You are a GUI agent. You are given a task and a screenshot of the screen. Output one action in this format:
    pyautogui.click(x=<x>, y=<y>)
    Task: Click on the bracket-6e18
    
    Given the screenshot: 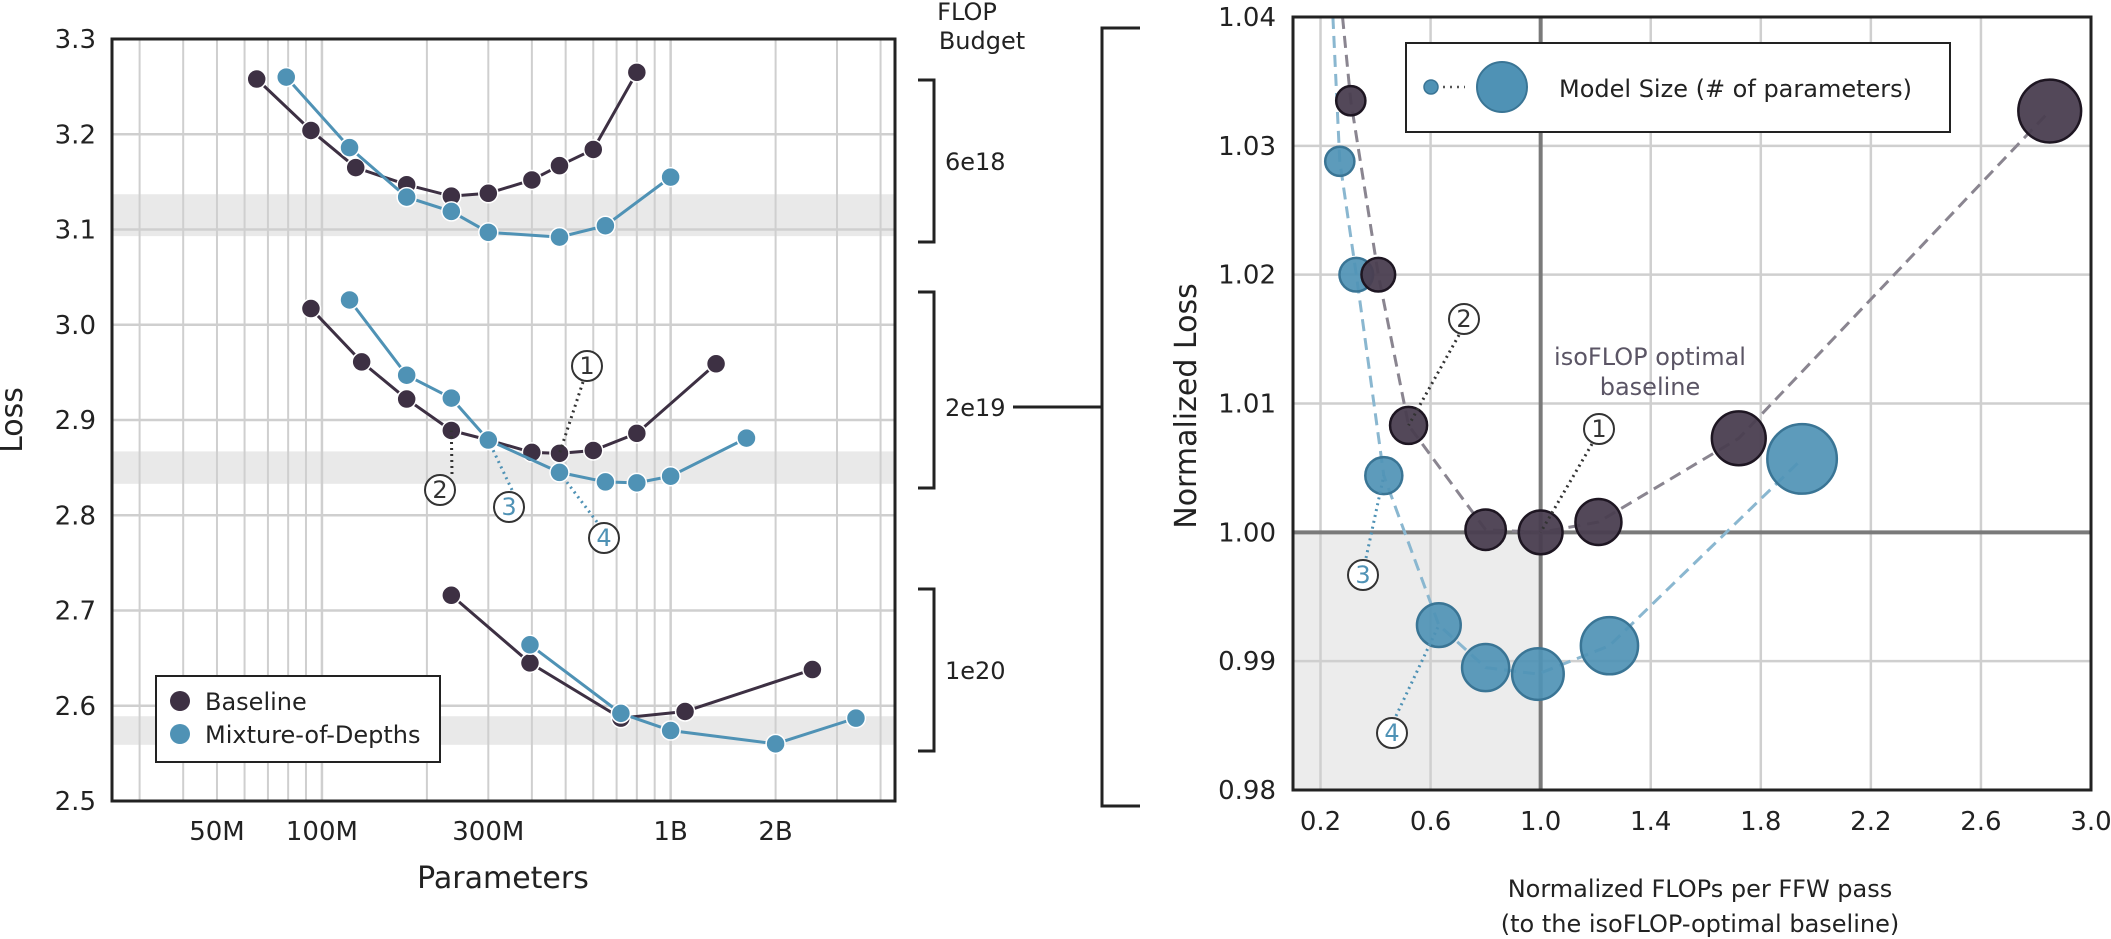 What is the action you would take?
    pyautogui.click(x=927, y=161)
    